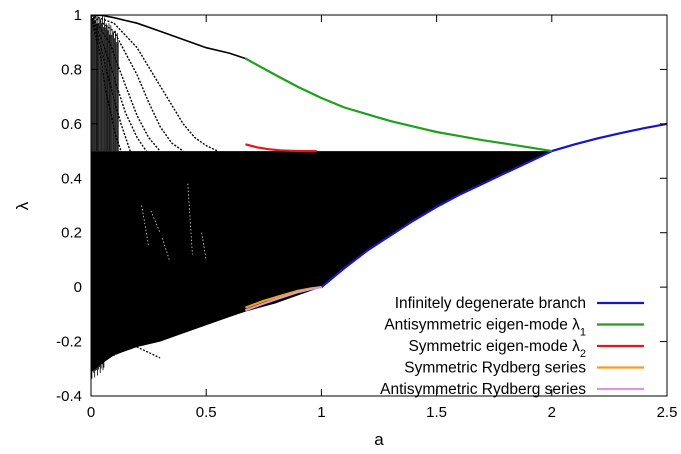 Image resolution: width=681 pixels, height=454 pixels. I want to click on x-tick-label: 0.5, so click(206, 412).